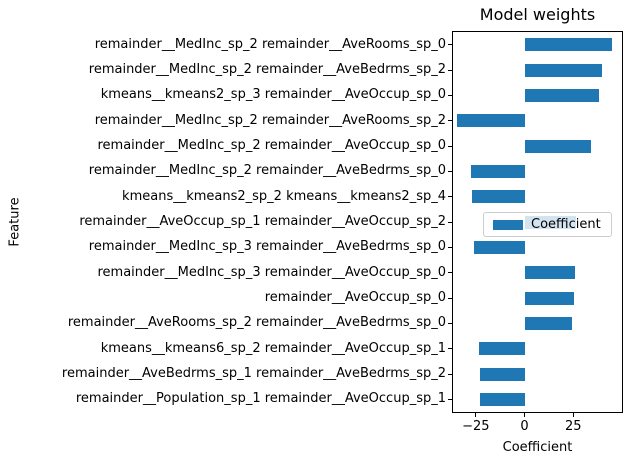 This screenshot has width=630, height=470. Describe the element at coordinates (566, 224) in the screenshot. I see `legend-label: Coefficient` at that location.